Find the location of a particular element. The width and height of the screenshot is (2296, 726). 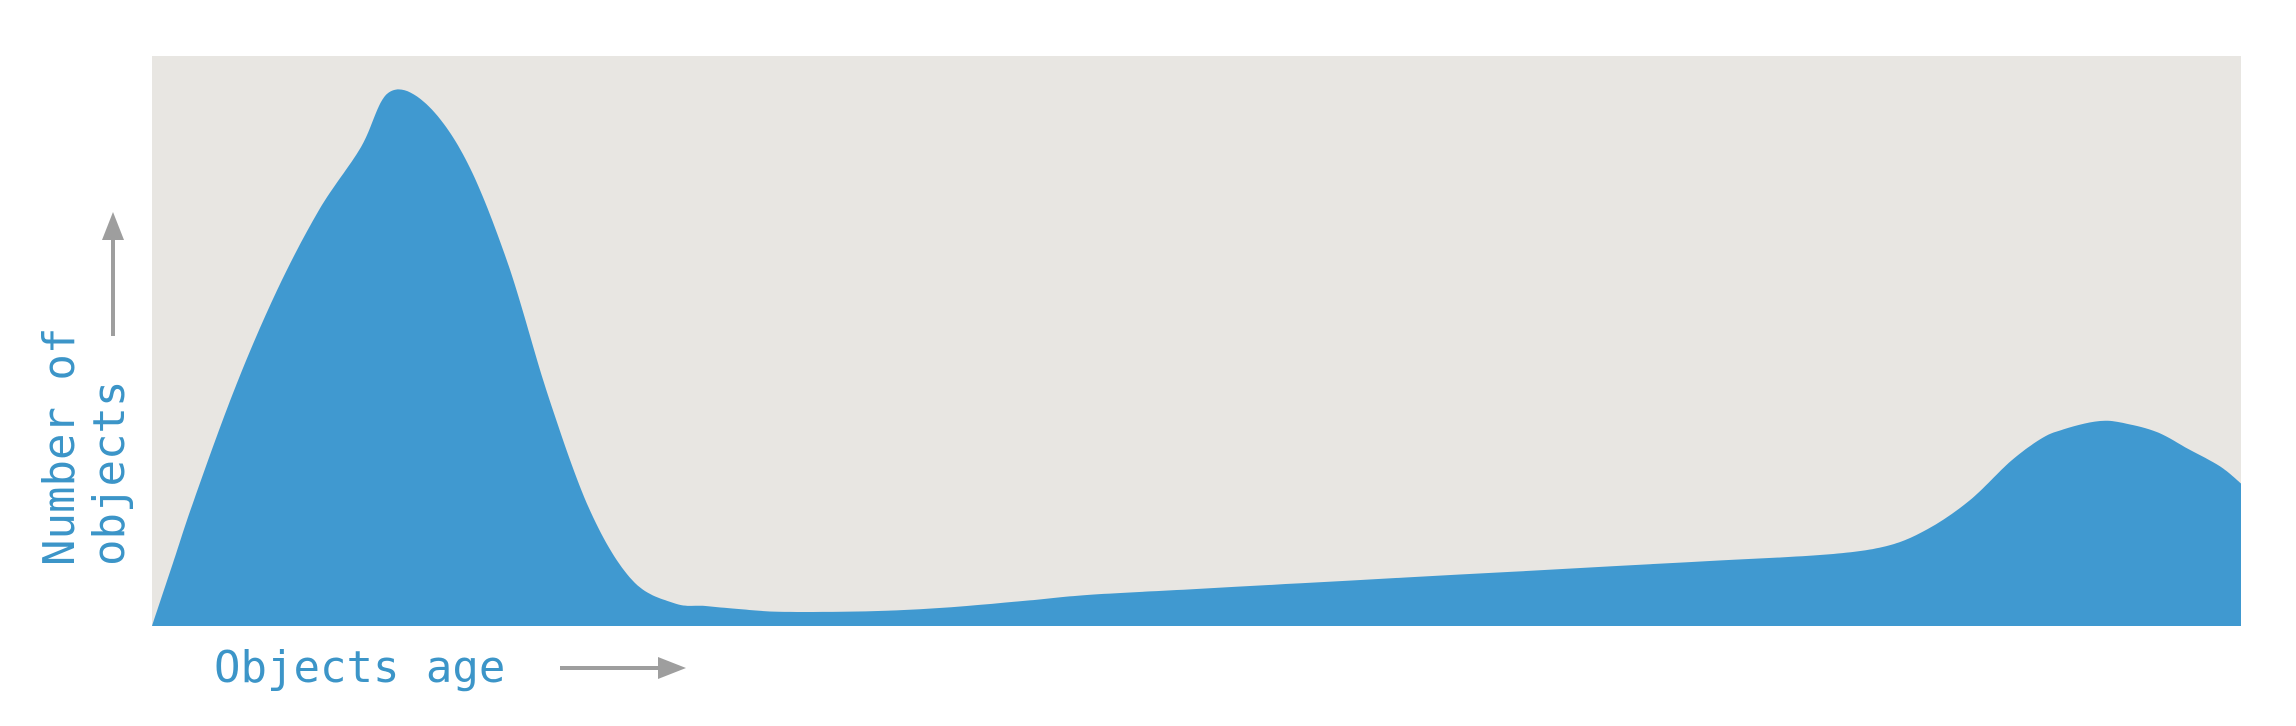

y-axis-label-line1: Number of is located at coordinates (59, 447).